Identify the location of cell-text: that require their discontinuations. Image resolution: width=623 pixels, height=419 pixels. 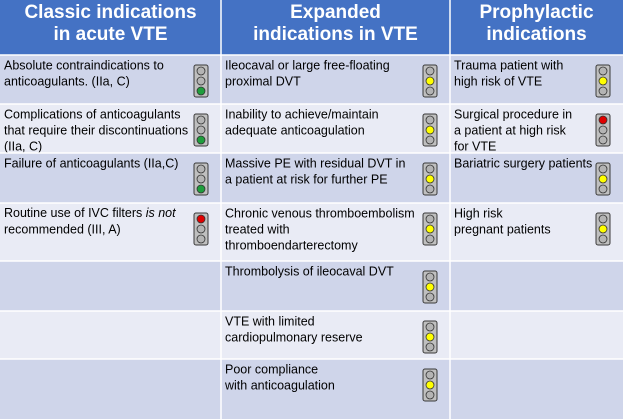
(96, 130).